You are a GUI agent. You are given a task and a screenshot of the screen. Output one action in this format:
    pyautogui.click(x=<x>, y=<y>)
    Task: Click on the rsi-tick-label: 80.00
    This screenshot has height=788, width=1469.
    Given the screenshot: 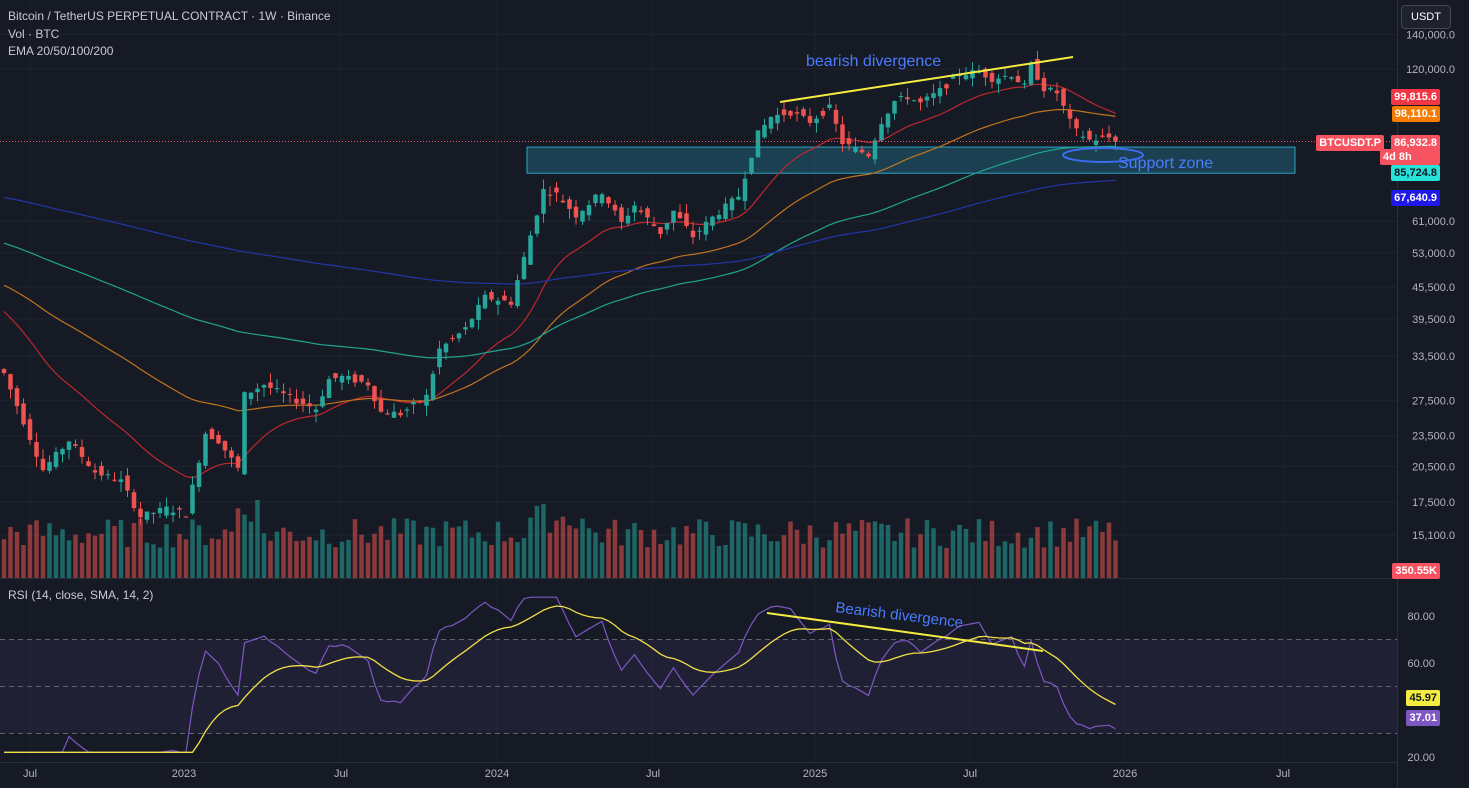 What is the action you would take?
    pyautogui.click(x=1421, y=617)
    